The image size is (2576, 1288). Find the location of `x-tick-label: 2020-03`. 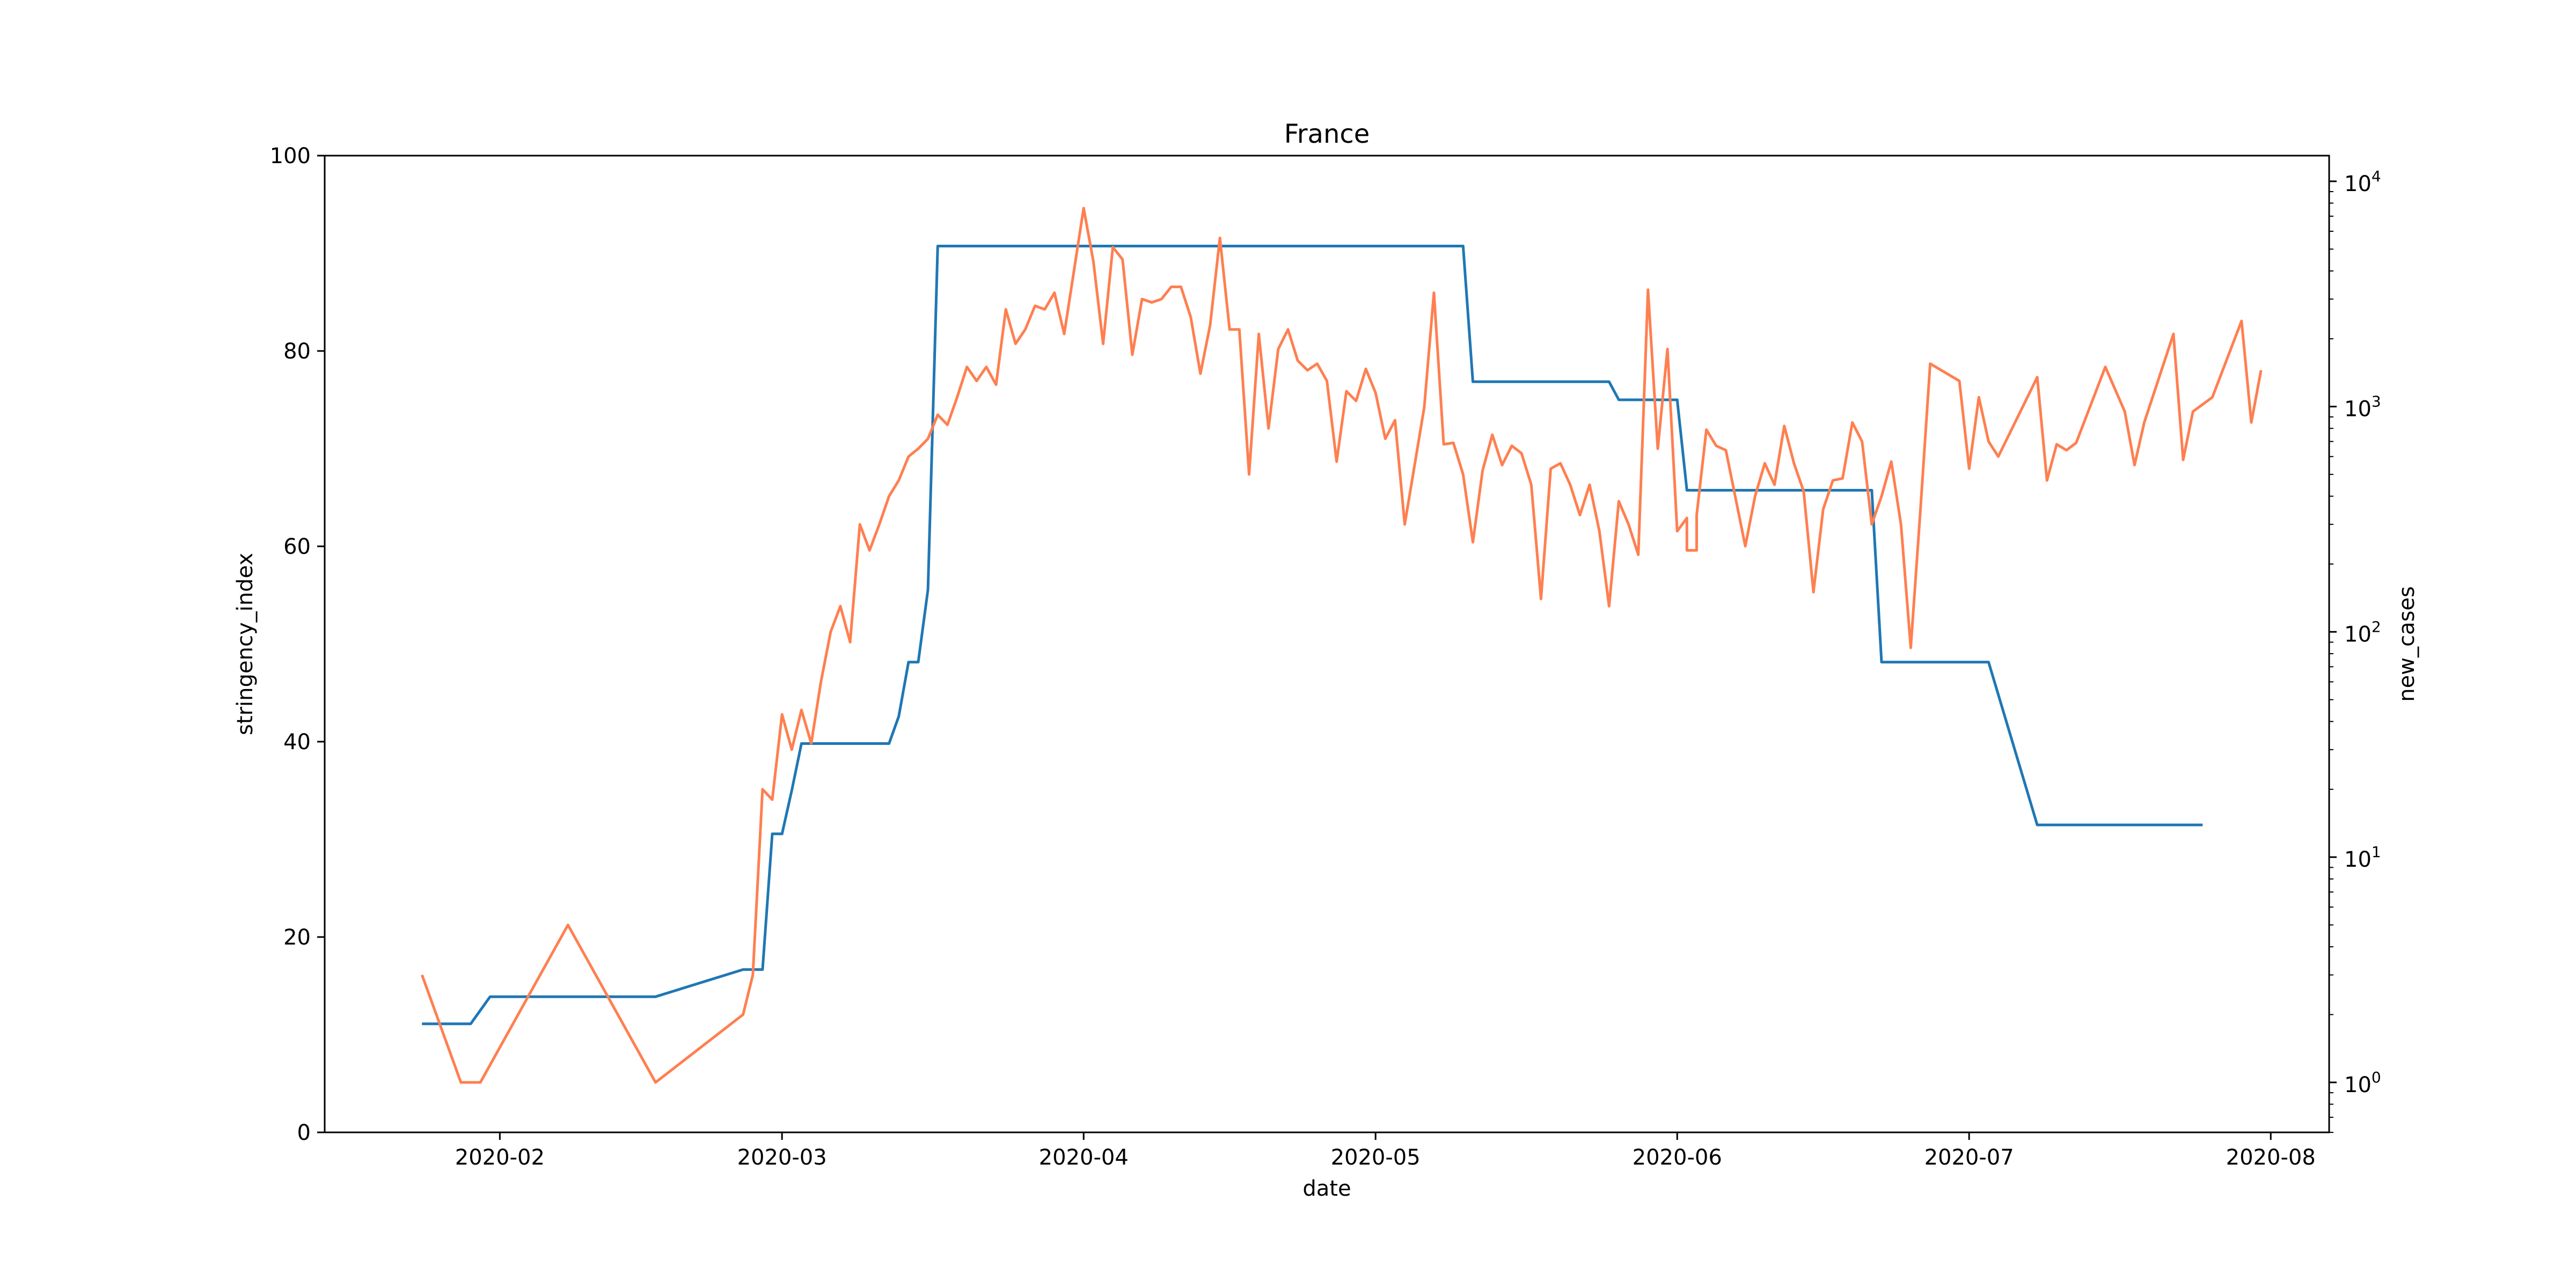

x-tick-label: 2020-03 is located at coordinates (782, 1157).